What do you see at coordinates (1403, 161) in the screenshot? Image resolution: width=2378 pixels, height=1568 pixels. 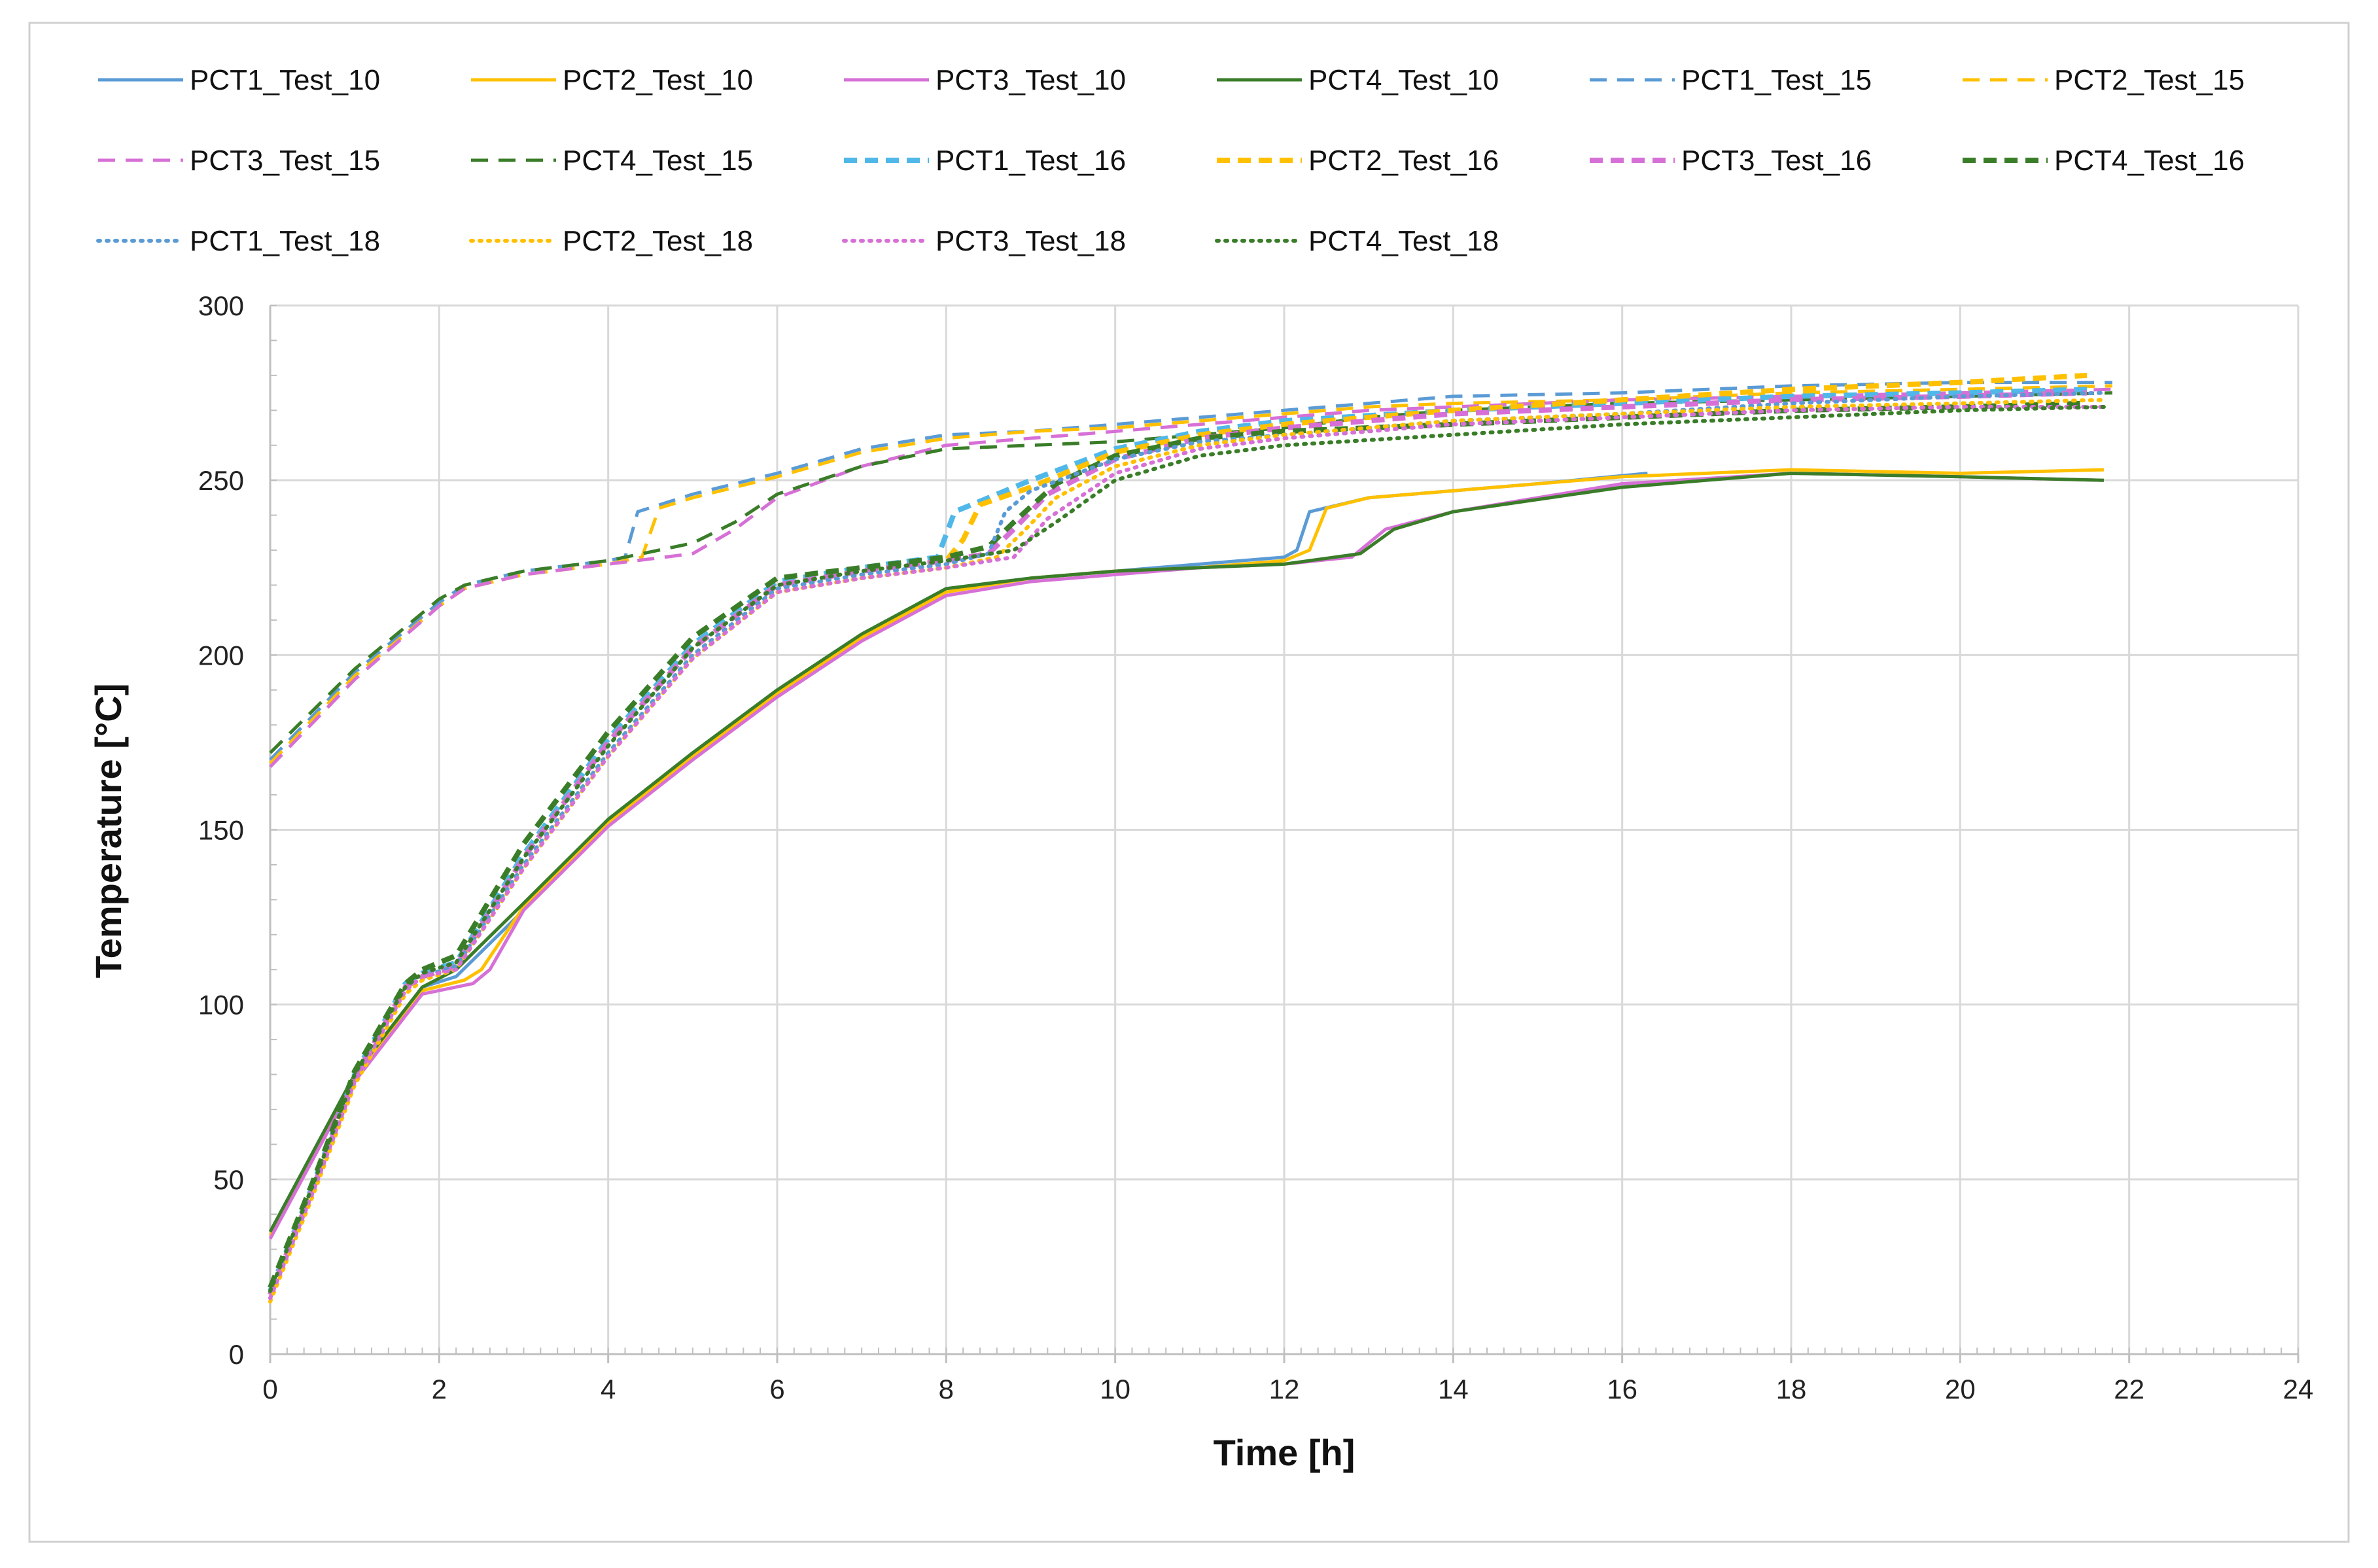 I see `legend-label: PCT2_Test_16` at bounding box center [1403, 161].